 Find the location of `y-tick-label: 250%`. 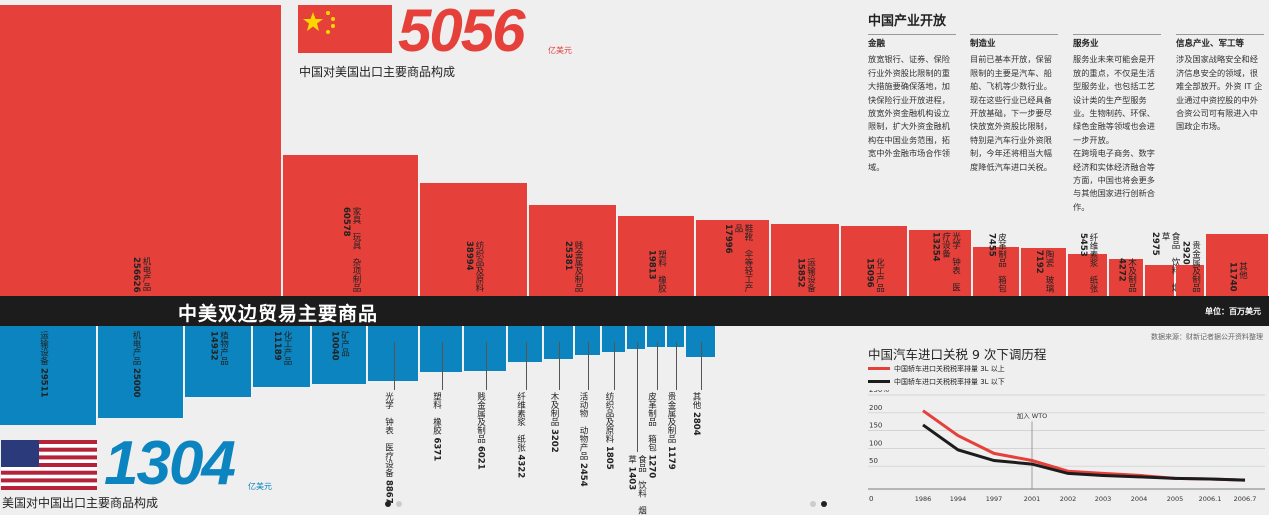

y-tick-label: 250% is located at coordinates (879, 392).